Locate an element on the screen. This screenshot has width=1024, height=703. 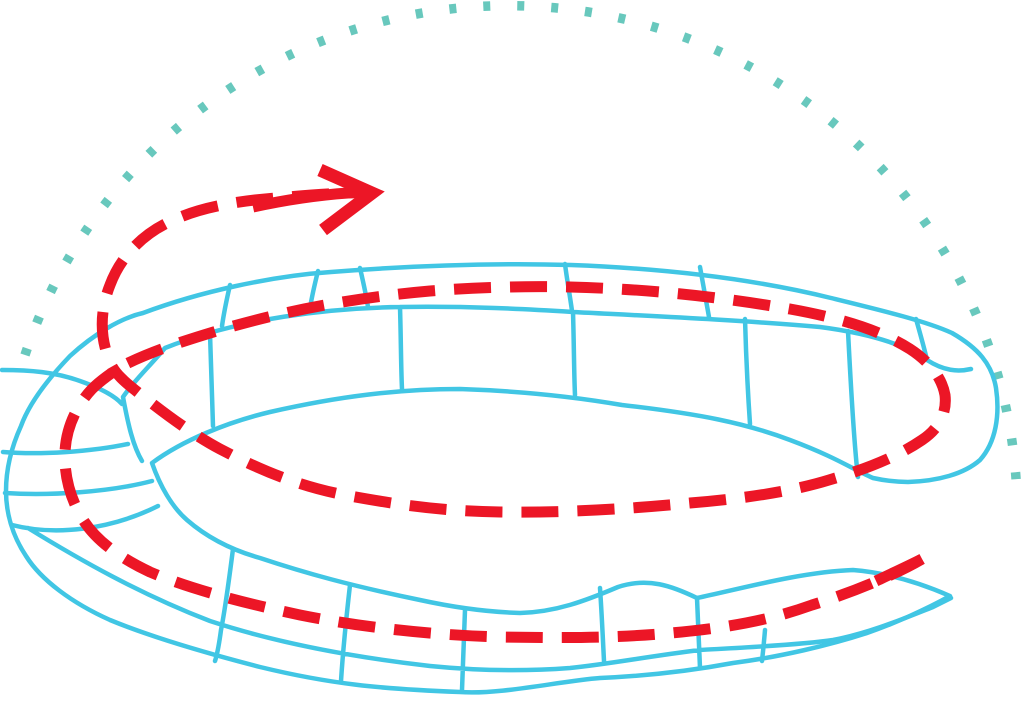
spiral-solid-start-segment is located at coordinates (899, 570).